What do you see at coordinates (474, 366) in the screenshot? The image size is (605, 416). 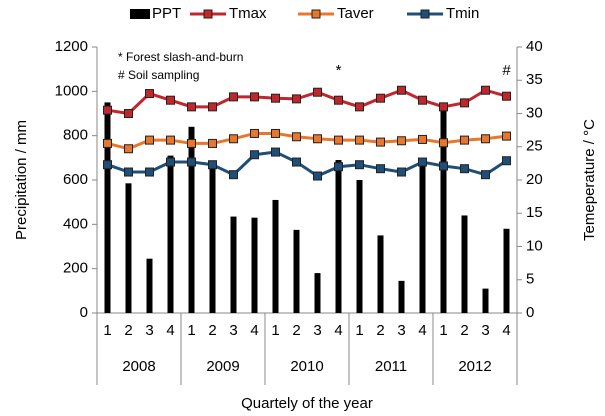 I see `group-label: 2012` at bounding box center [474, 366].